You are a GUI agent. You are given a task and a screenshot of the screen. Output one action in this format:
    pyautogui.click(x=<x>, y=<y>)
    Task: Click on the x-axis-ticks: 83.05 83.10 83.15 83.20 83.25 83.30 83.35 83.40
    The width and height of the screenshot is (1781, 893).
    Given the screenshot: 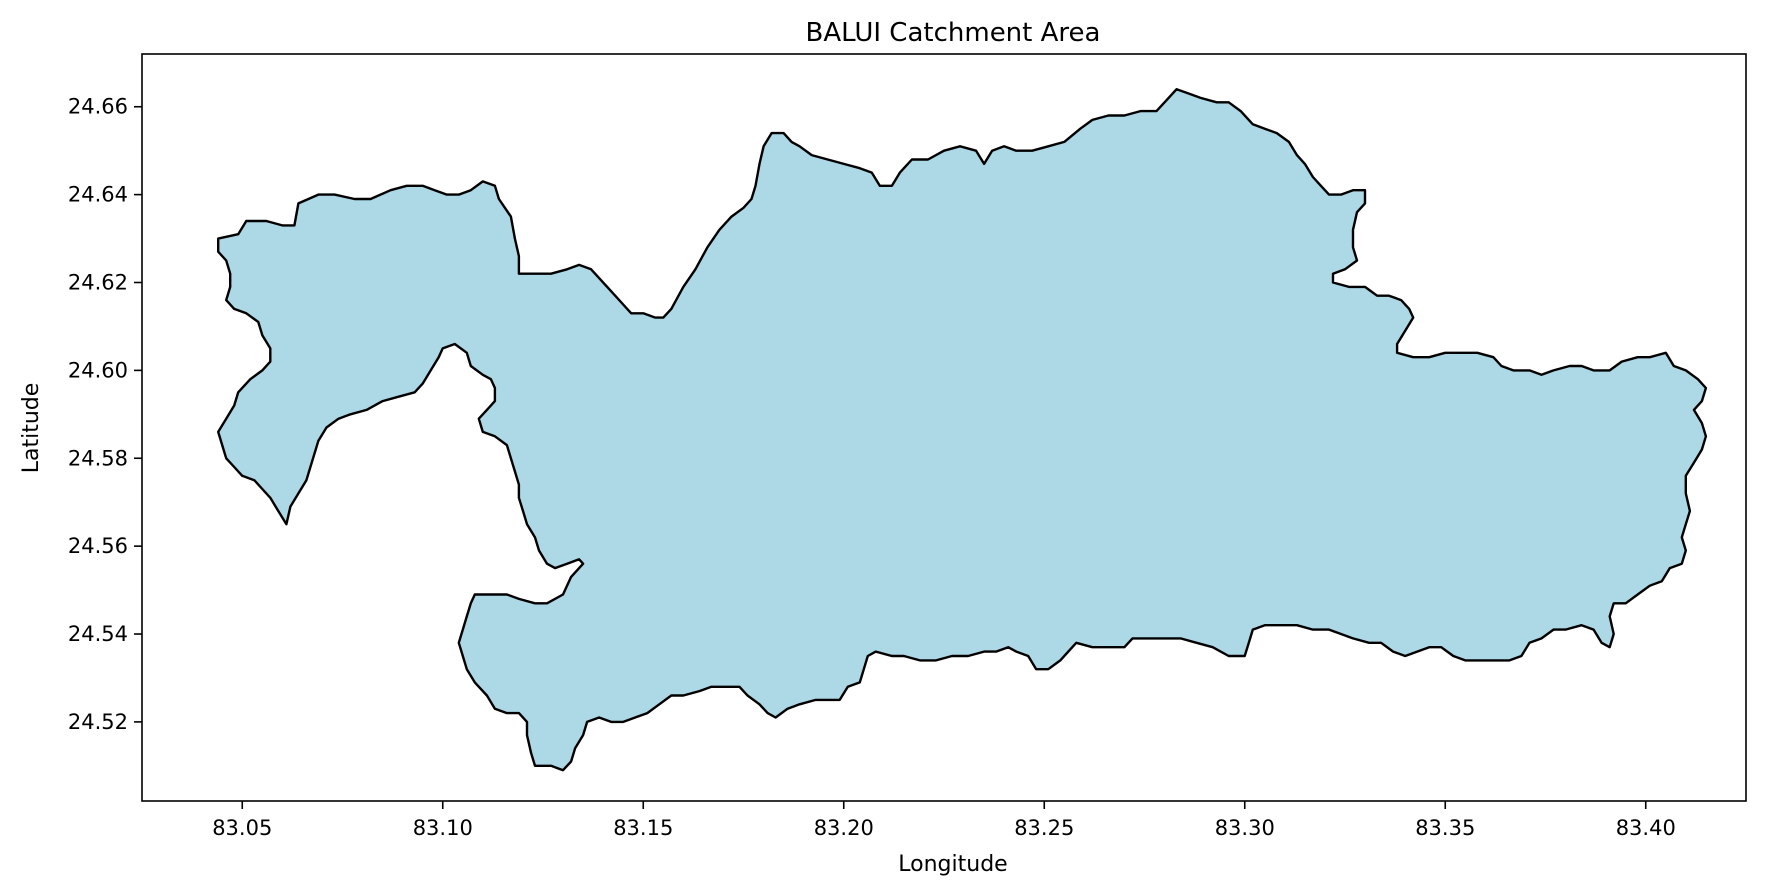 What is the action you would take?
    pyautogui.click(x=944, y=820)
    